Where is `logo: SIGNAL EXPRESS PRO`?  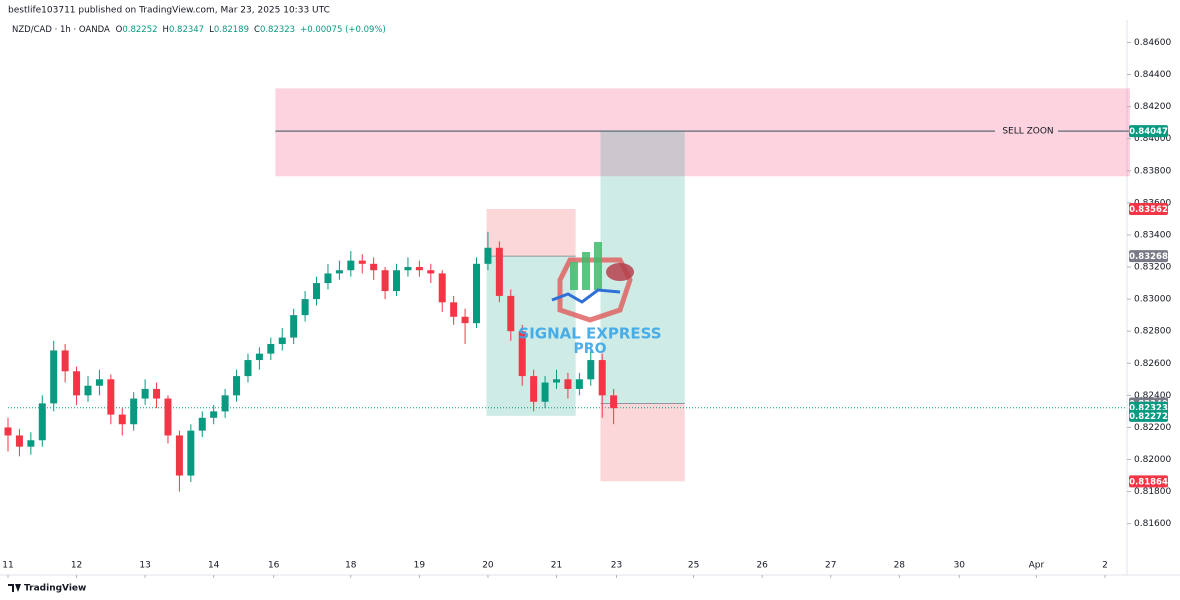
logo: SIGNAL EXPRESS PRO is located at coordinates (590, 299).